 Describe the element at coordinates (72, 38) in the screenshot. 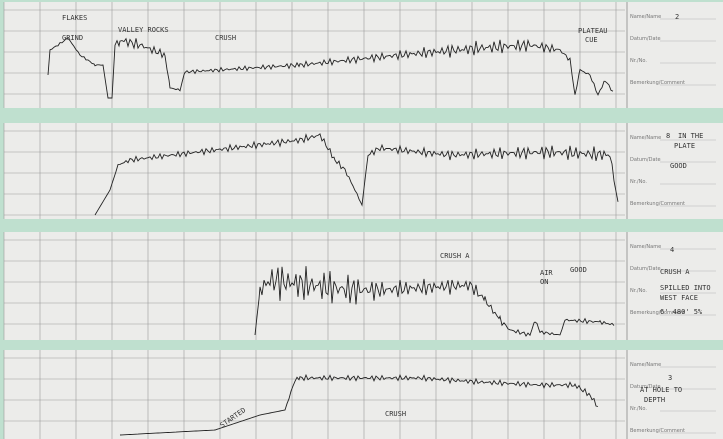

I see `note: GRIND` at that location.